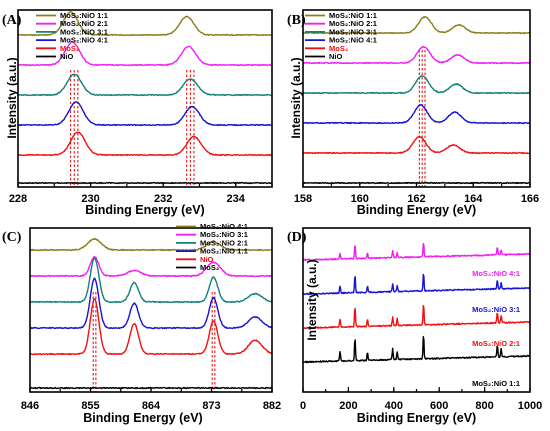 The height and width of the screenshot is (431, 550). I want to click on panel-label: (B), so click(296, 20).